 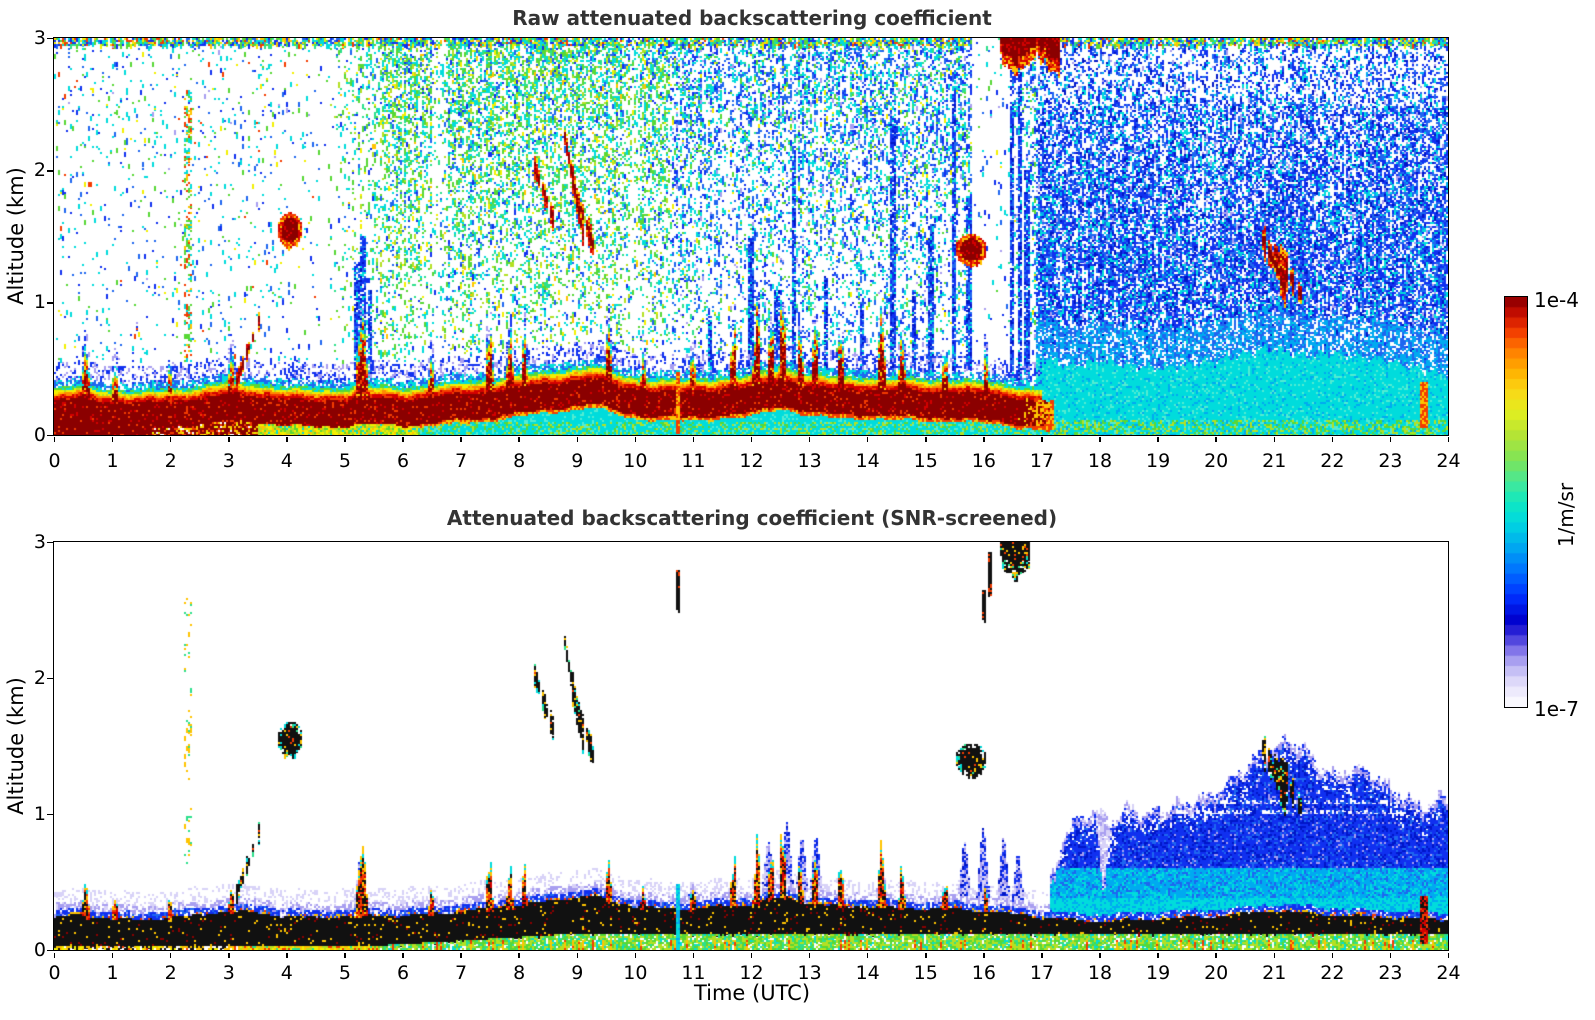 What do you see at coordinates (170, 973) in the screenshot?
I see `x-tick-label: 2` at bounding box center [170, 973].